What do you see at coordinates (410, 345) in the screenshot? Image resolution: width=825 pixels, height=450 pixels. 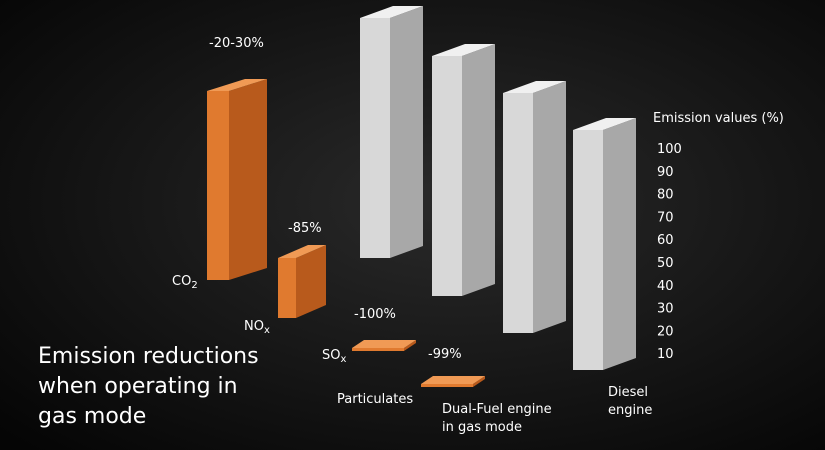 I see `dual-fuel-bar-2-side` at bounding box center [410, 345].